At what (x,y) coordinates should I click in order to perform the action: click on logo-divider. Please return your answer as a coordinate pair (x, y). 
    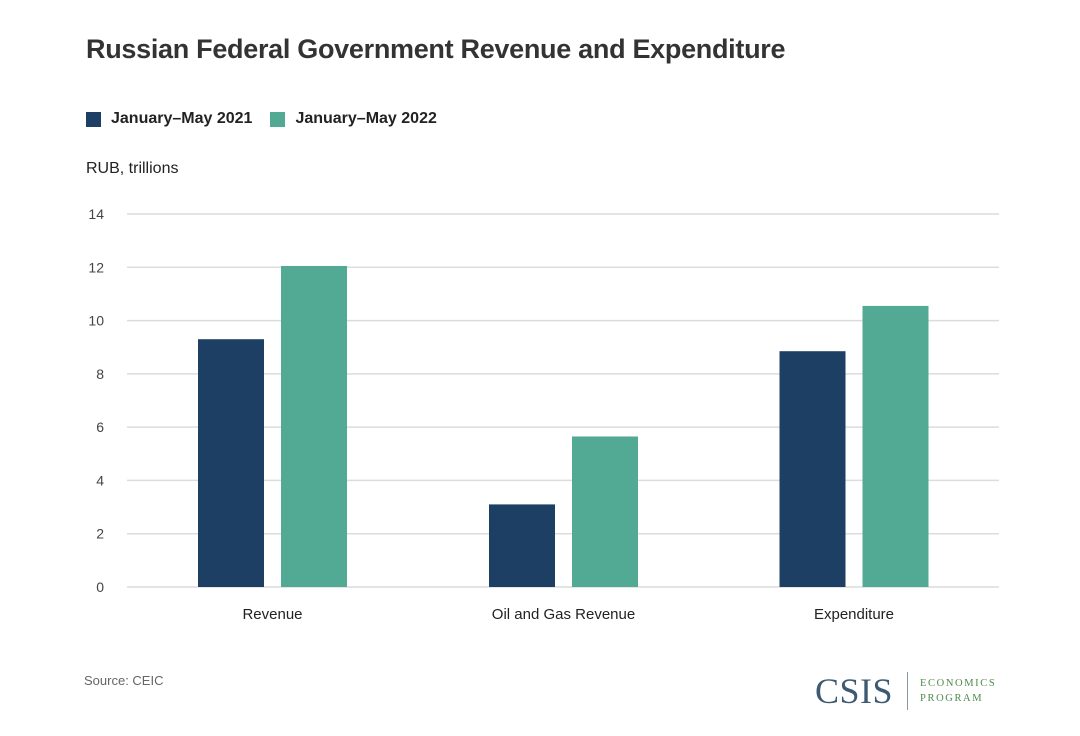
    Looking at the image, I should click on (908, 691).